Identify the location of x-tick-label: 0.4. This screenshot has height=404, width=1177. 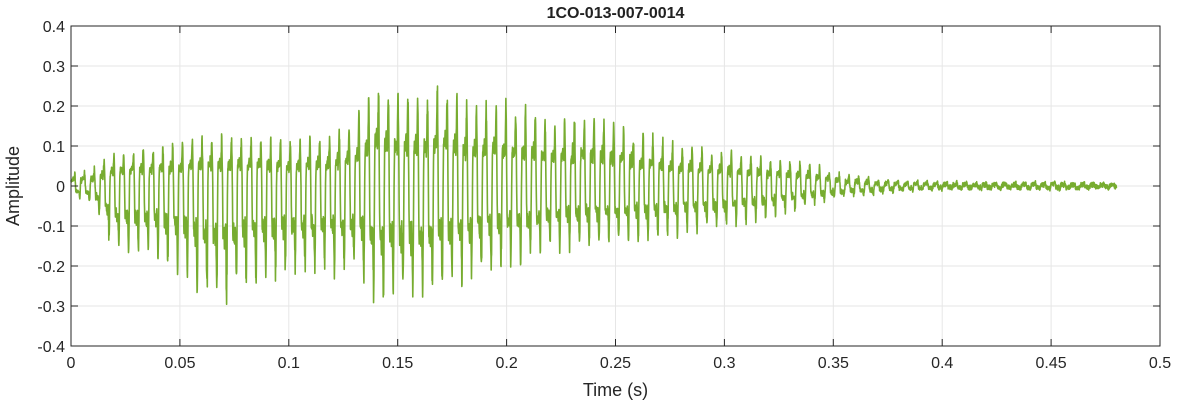
(942, 363).